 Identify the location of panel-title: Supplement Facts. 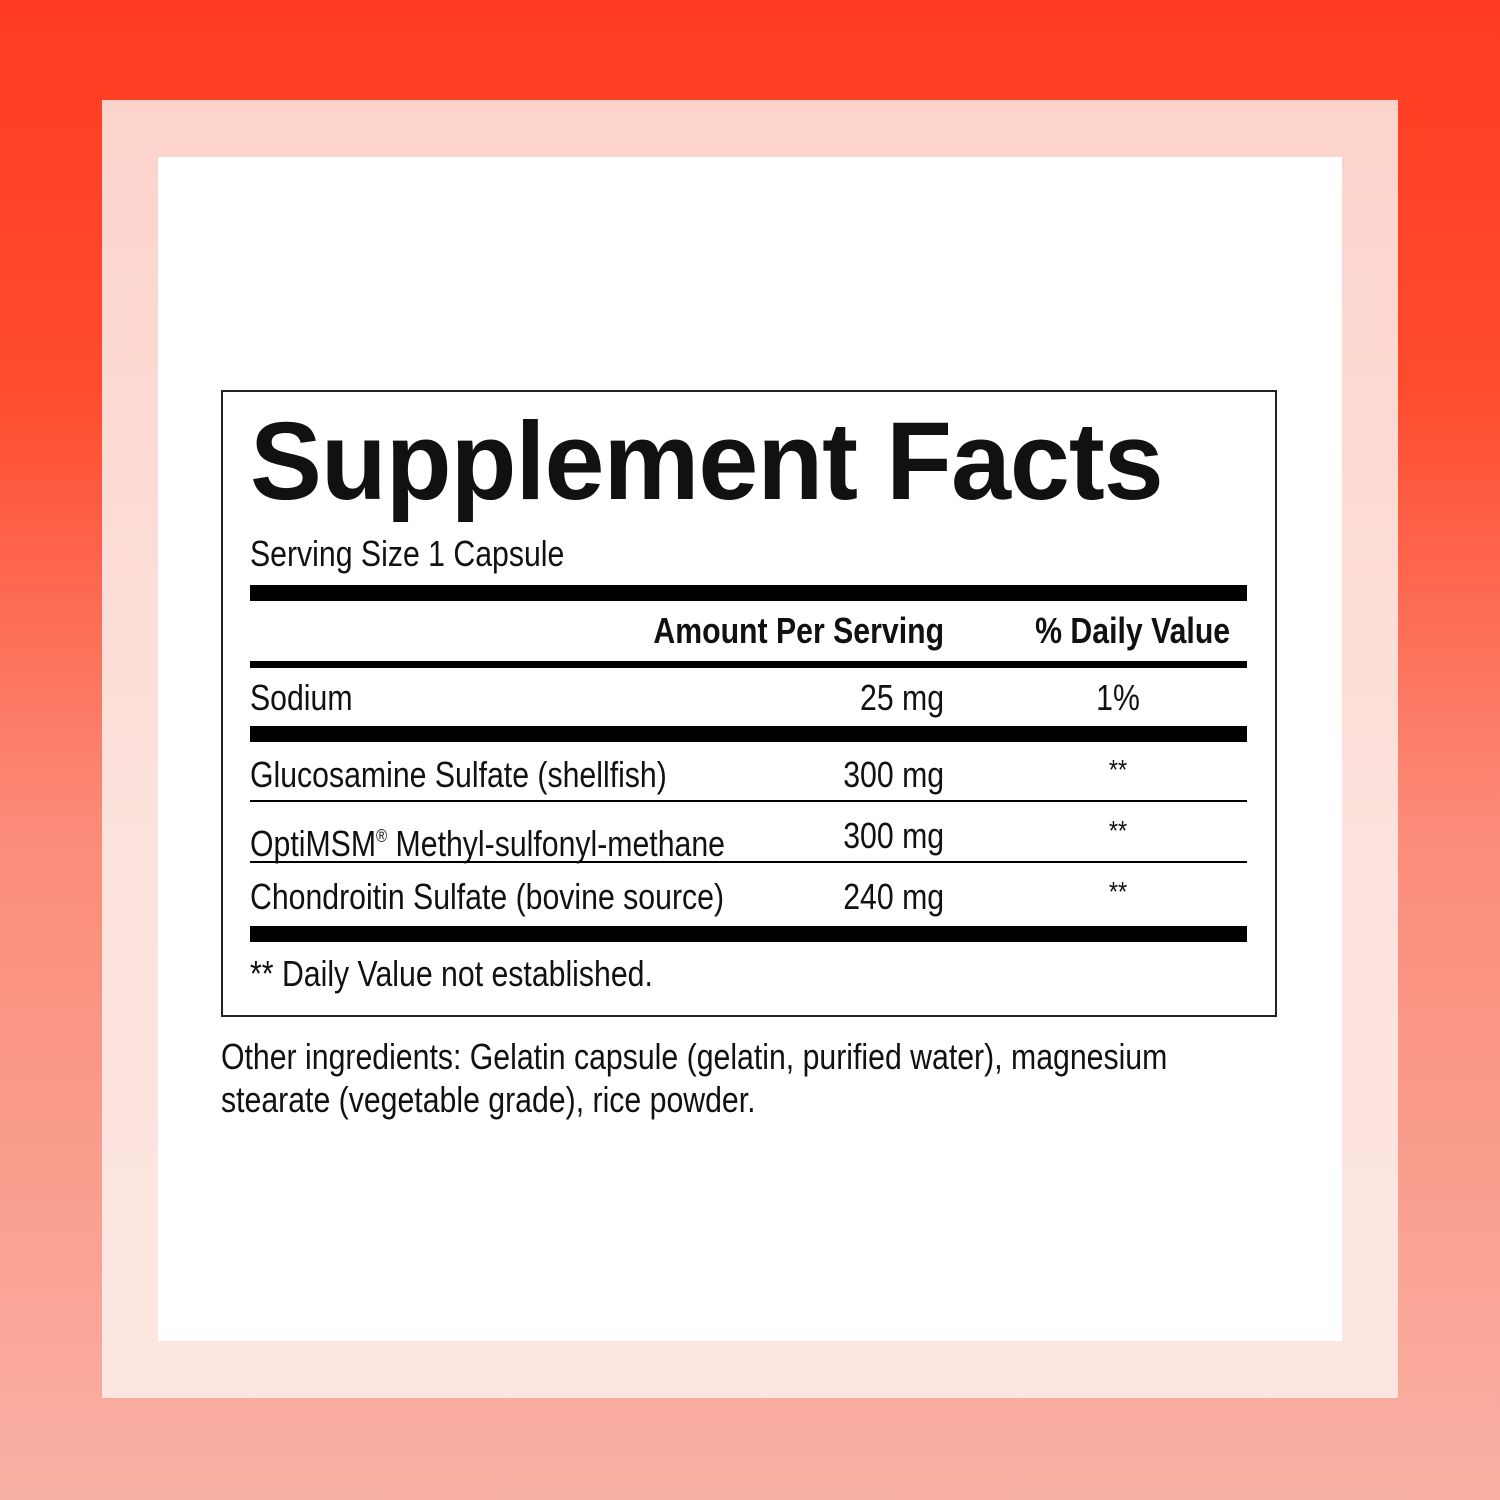
(707, 461).